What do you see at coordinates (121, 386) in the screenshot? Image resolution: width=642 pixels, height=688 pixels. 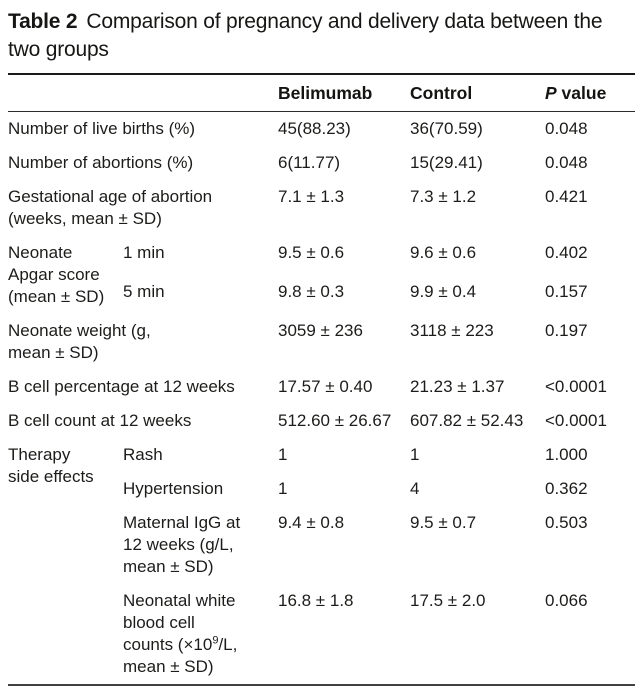 I see `row-label-bcell-percentage: B cell percentage at 12 weeks` at bounding box center [121, 386].